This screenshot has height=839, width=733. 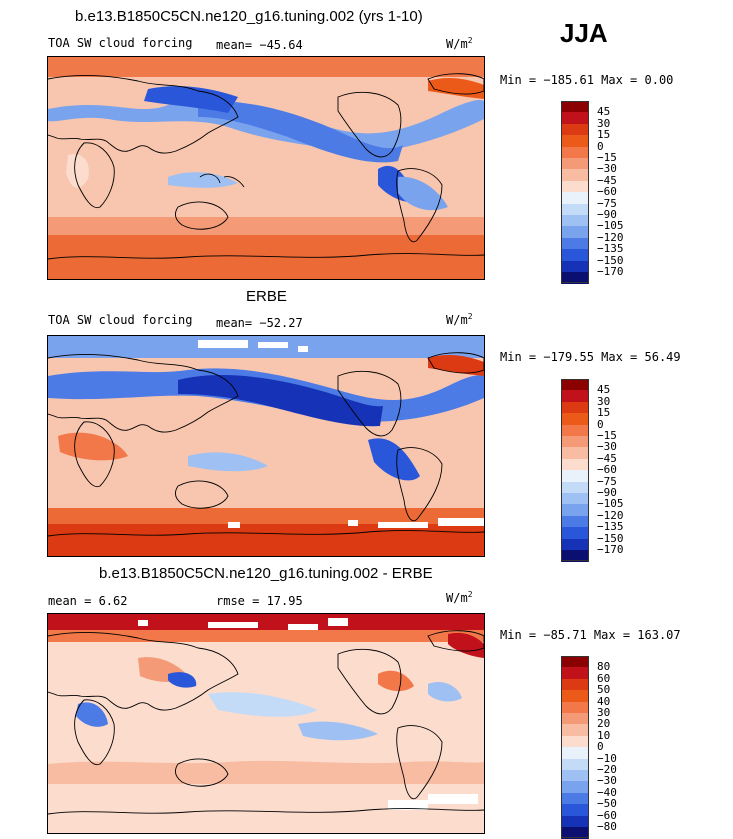 What do you see at coordinates (604, 724) in the screenshot?
I see `colorbar-level-label: 20` at bounding box center [604, 724].